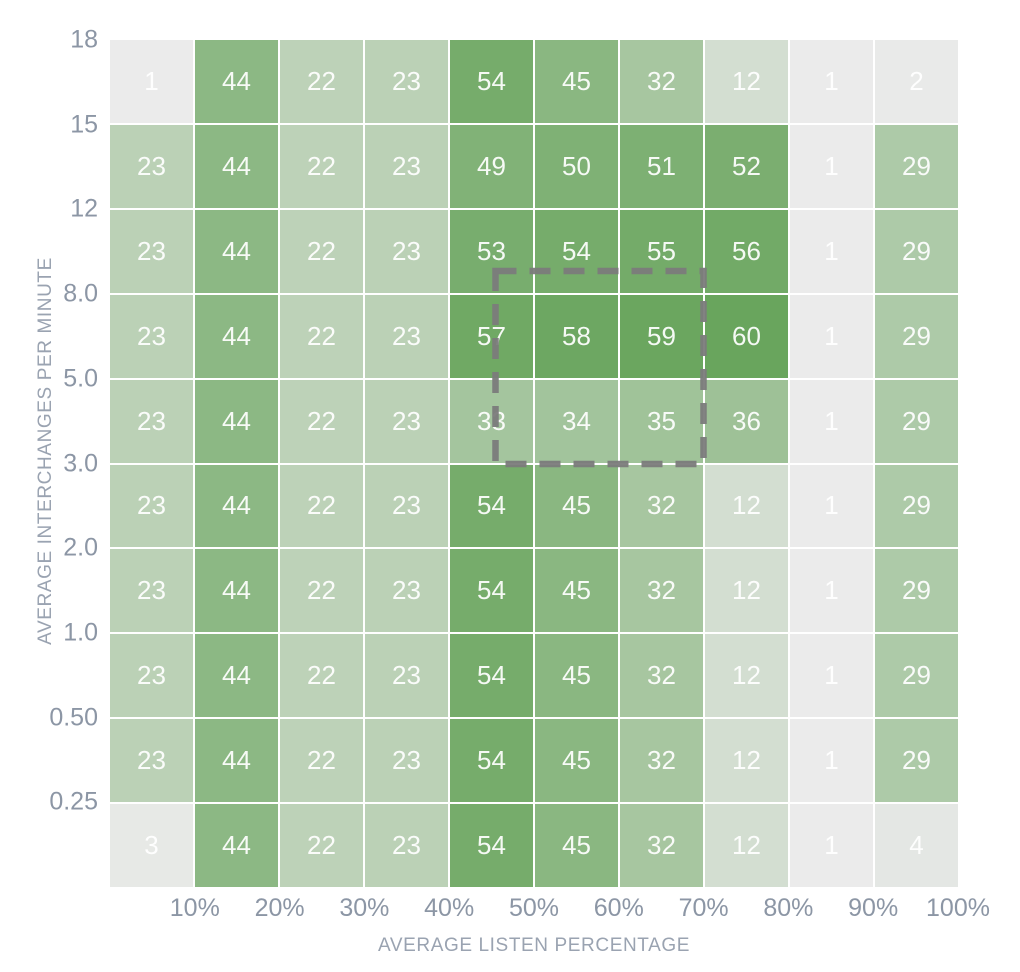  I want to click on heatmap-cell: 52, so click(746, 166).